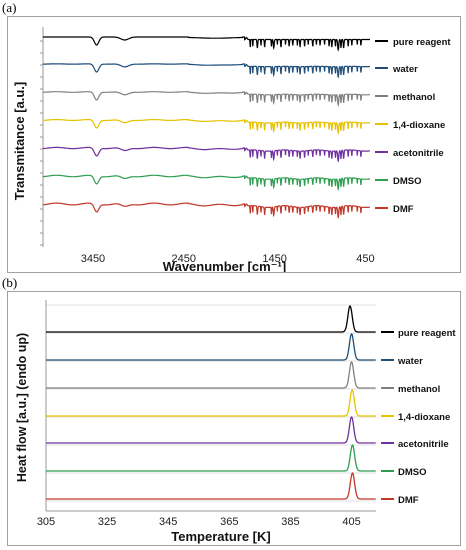  Describe the element at coordinates (211, 403) in the screenshot. I see `dsc-series-line-1-4-dioxane` at that location.